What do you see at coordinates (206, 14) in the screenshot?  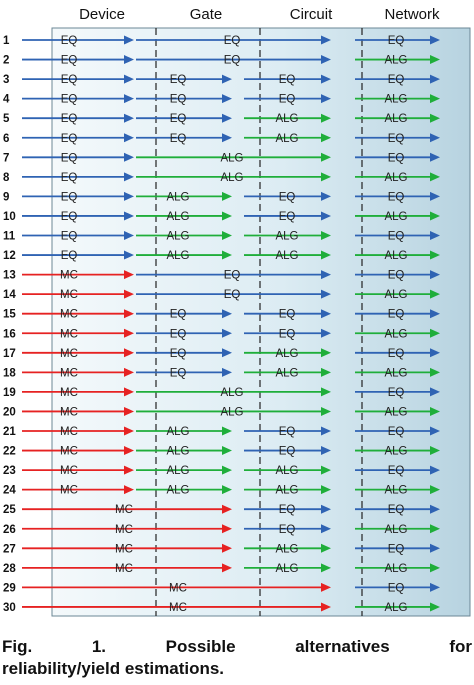 I see `column-header-gate: Gate` at bounding box center [206, 14].